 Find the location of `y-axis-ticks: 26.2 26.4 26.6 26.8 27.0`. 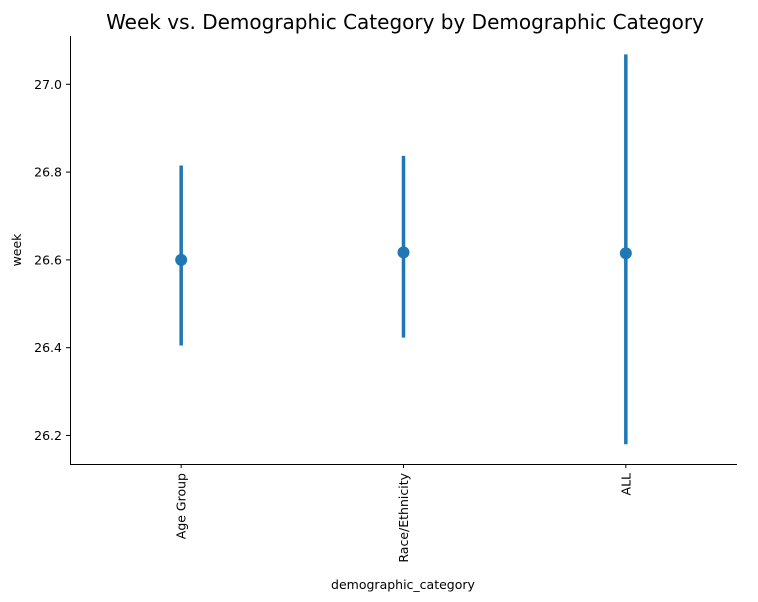

y-axis-ticks: 26.2 26.4 26.6 26.8 27.0 is located at coordinates (52, 260).